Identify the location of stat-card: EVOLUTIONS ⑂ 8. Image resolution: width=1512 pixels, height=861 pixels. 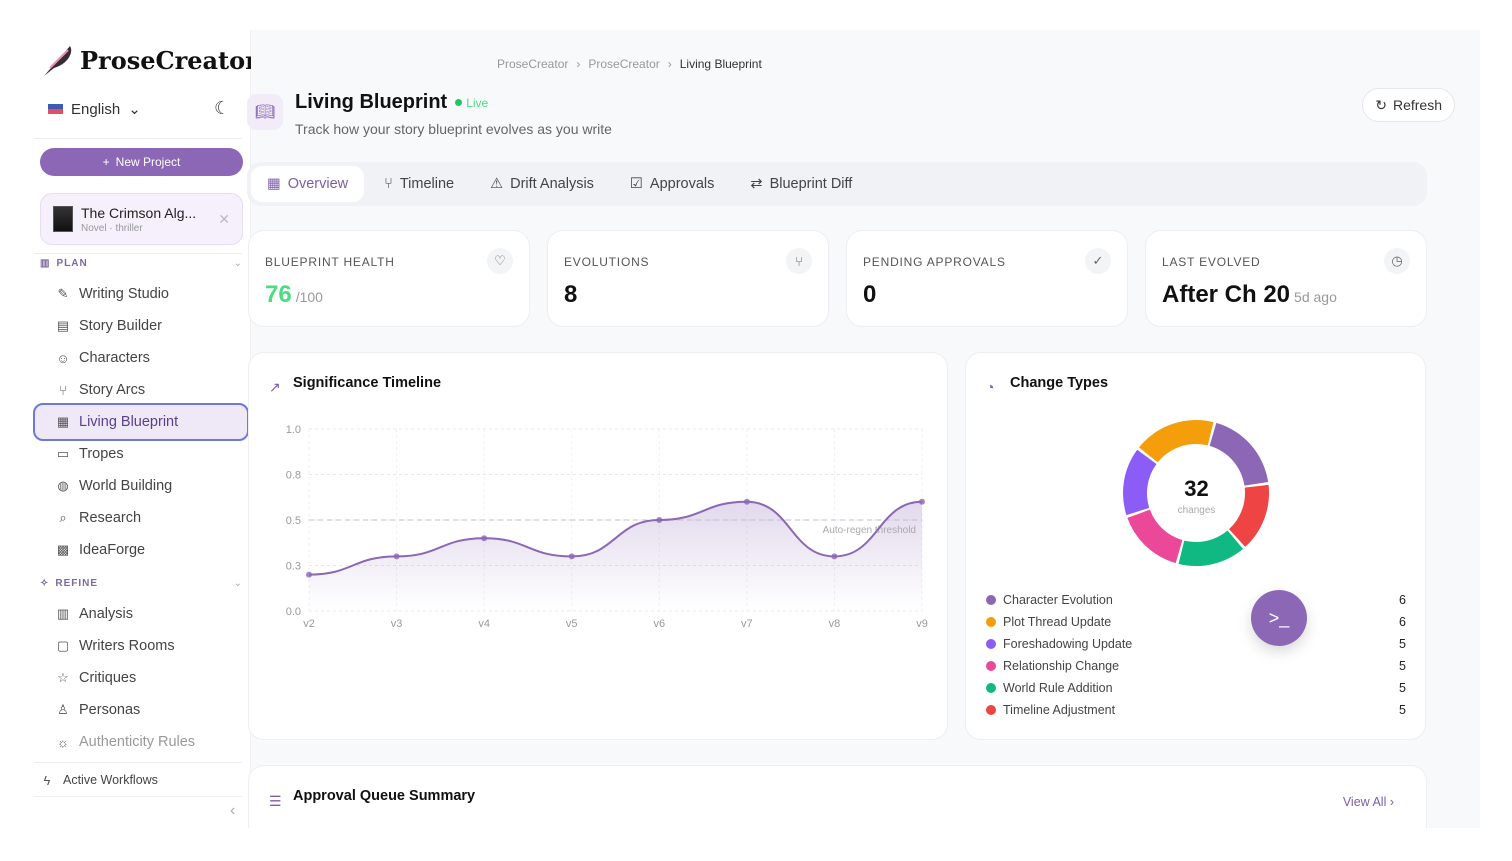
(688, 278).